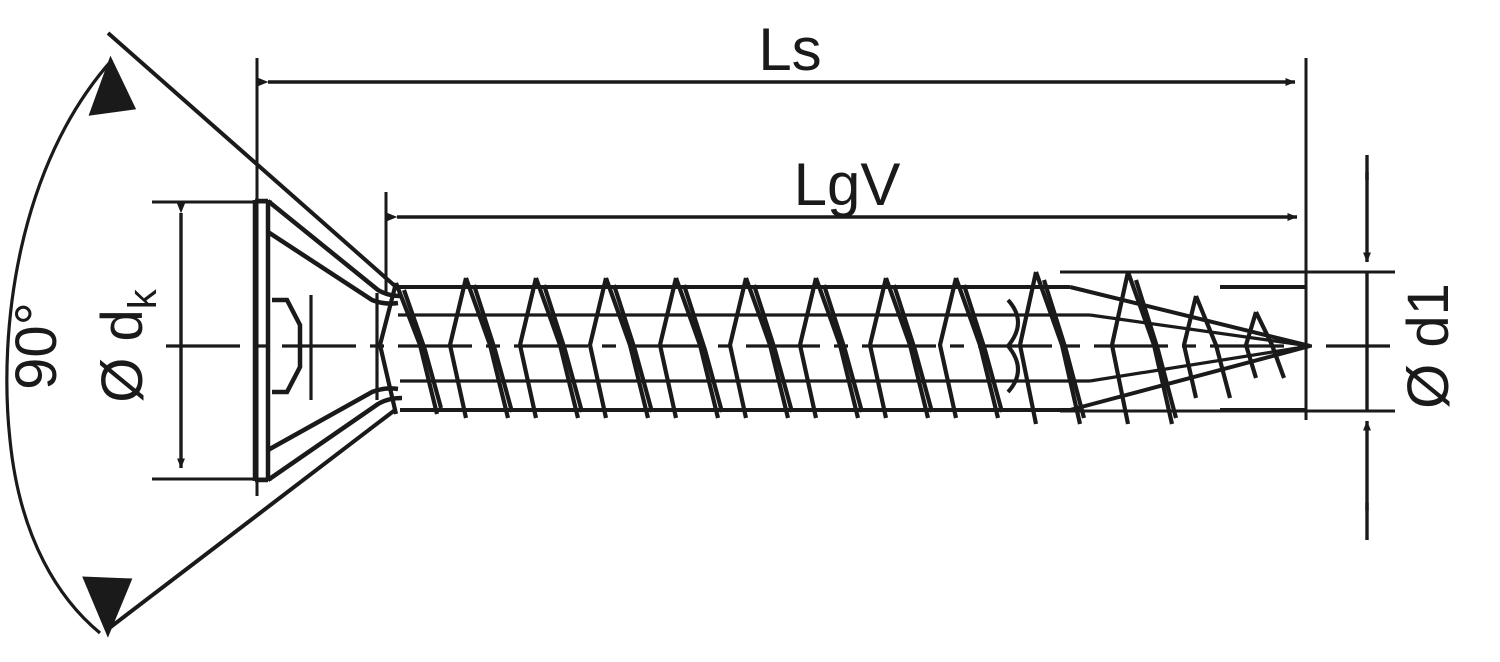 The image size is (1500, 662). I want to click on head-cone-lower-inner, so click(332, 419).